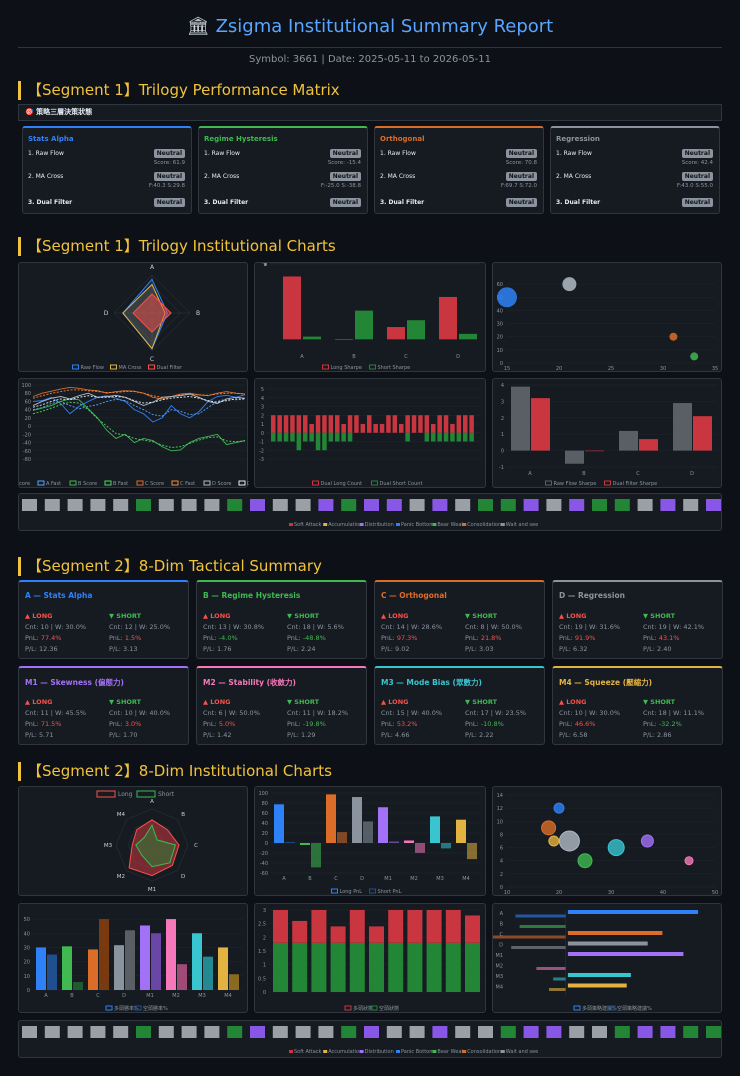  Describe the element at coordinates (585, 638) in the screenshot. I see `pnl-value: 91.9%` at that location.